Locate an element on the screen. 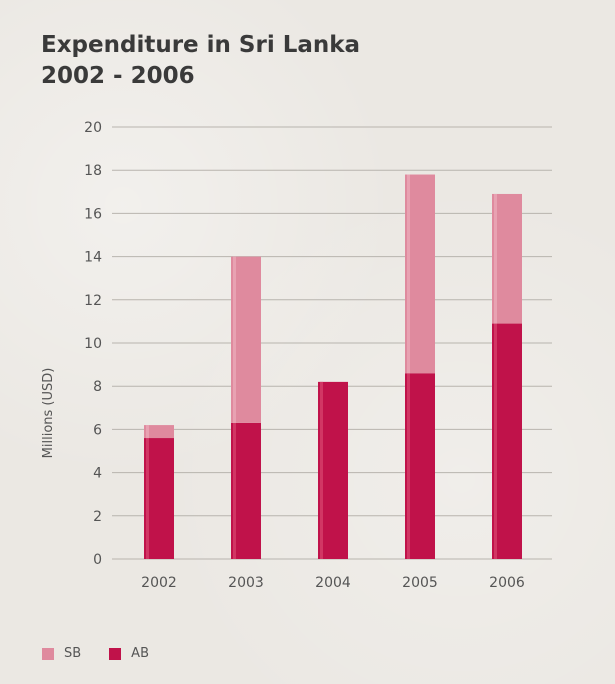 The image size is (615, 684). bar-sb is located at coordinates (159, 432).